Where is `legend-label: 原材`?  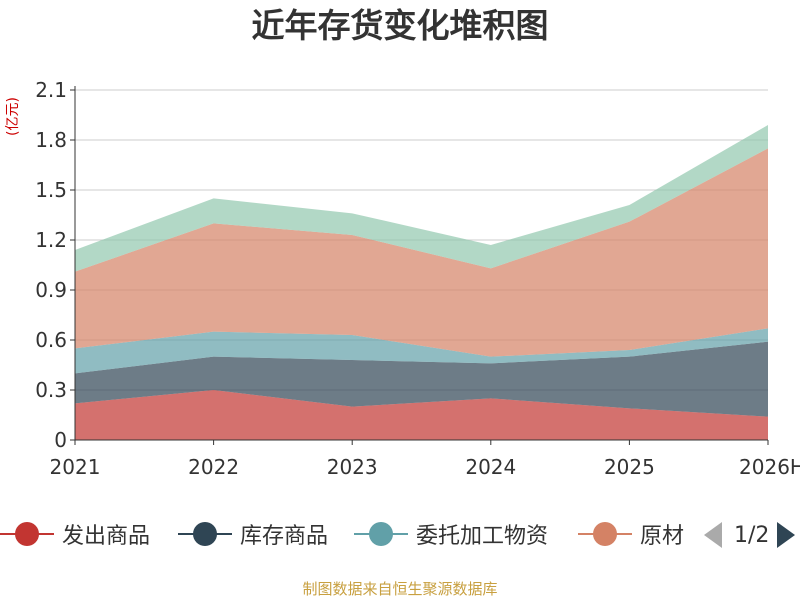
legend-label: 原材 is located at coordinates (662, 536).